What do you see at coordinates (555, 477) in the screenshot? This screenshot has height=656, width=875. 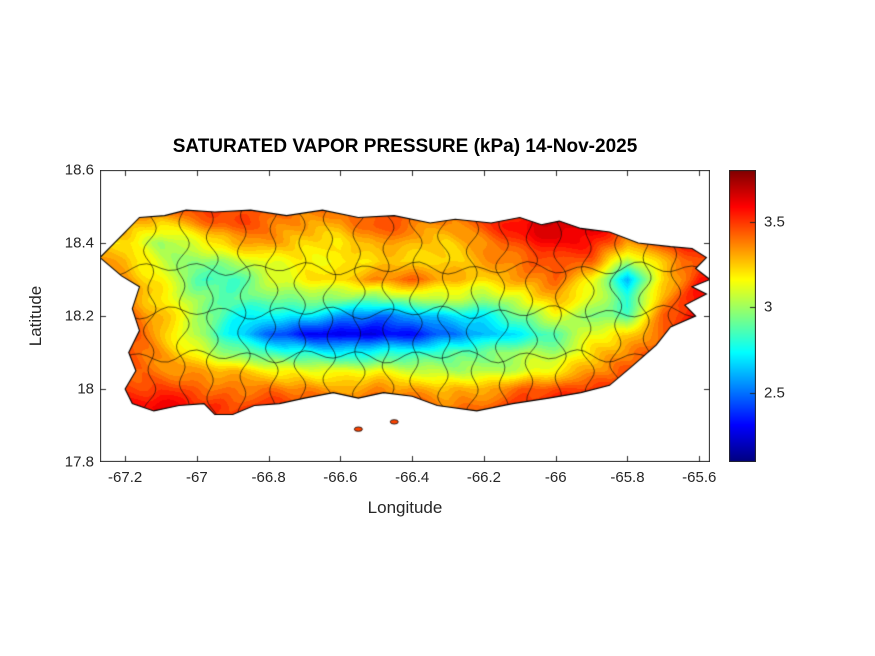 I see `x-tick-label: -66` at bounding box center [555, 477].